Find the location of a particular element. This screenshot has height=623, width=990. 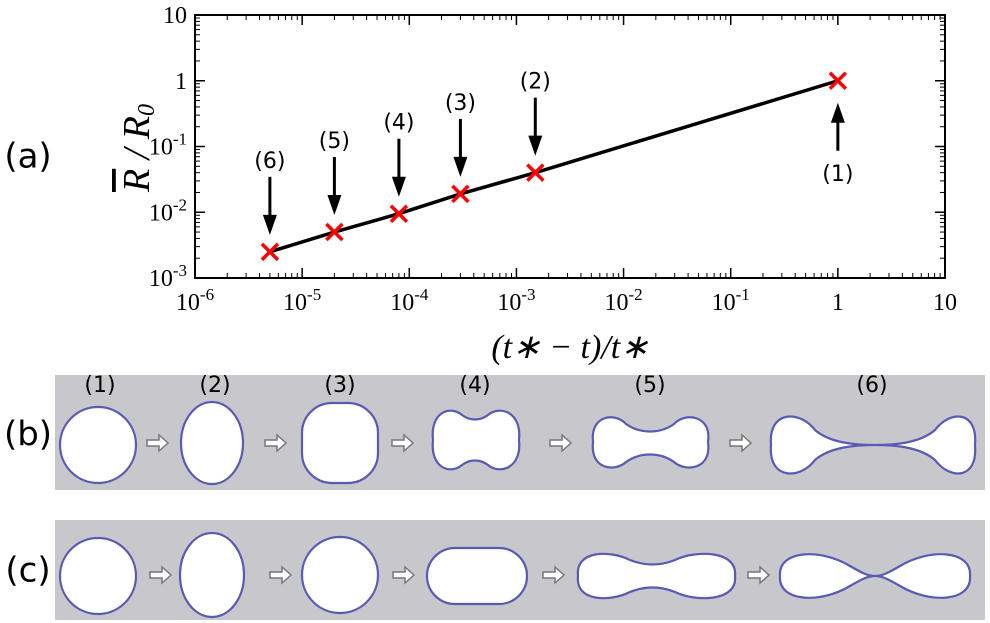

y-axis-label: R / R0 is located at coordinates (138, 148).